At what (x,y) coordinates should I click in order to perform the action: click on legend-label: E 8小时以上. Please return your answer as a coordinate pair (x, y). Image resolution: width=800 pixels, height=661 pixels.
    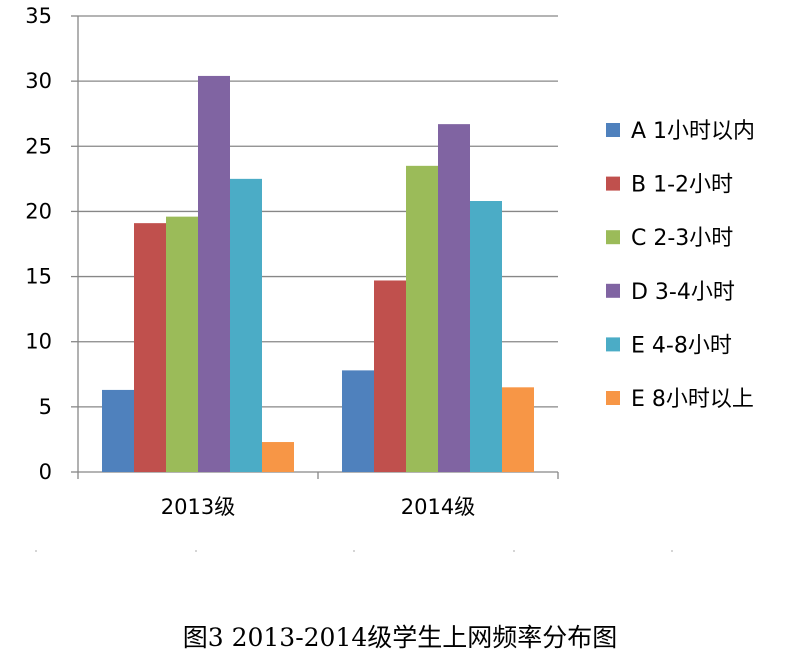
    Looking at the image, I should click on (692, 399).